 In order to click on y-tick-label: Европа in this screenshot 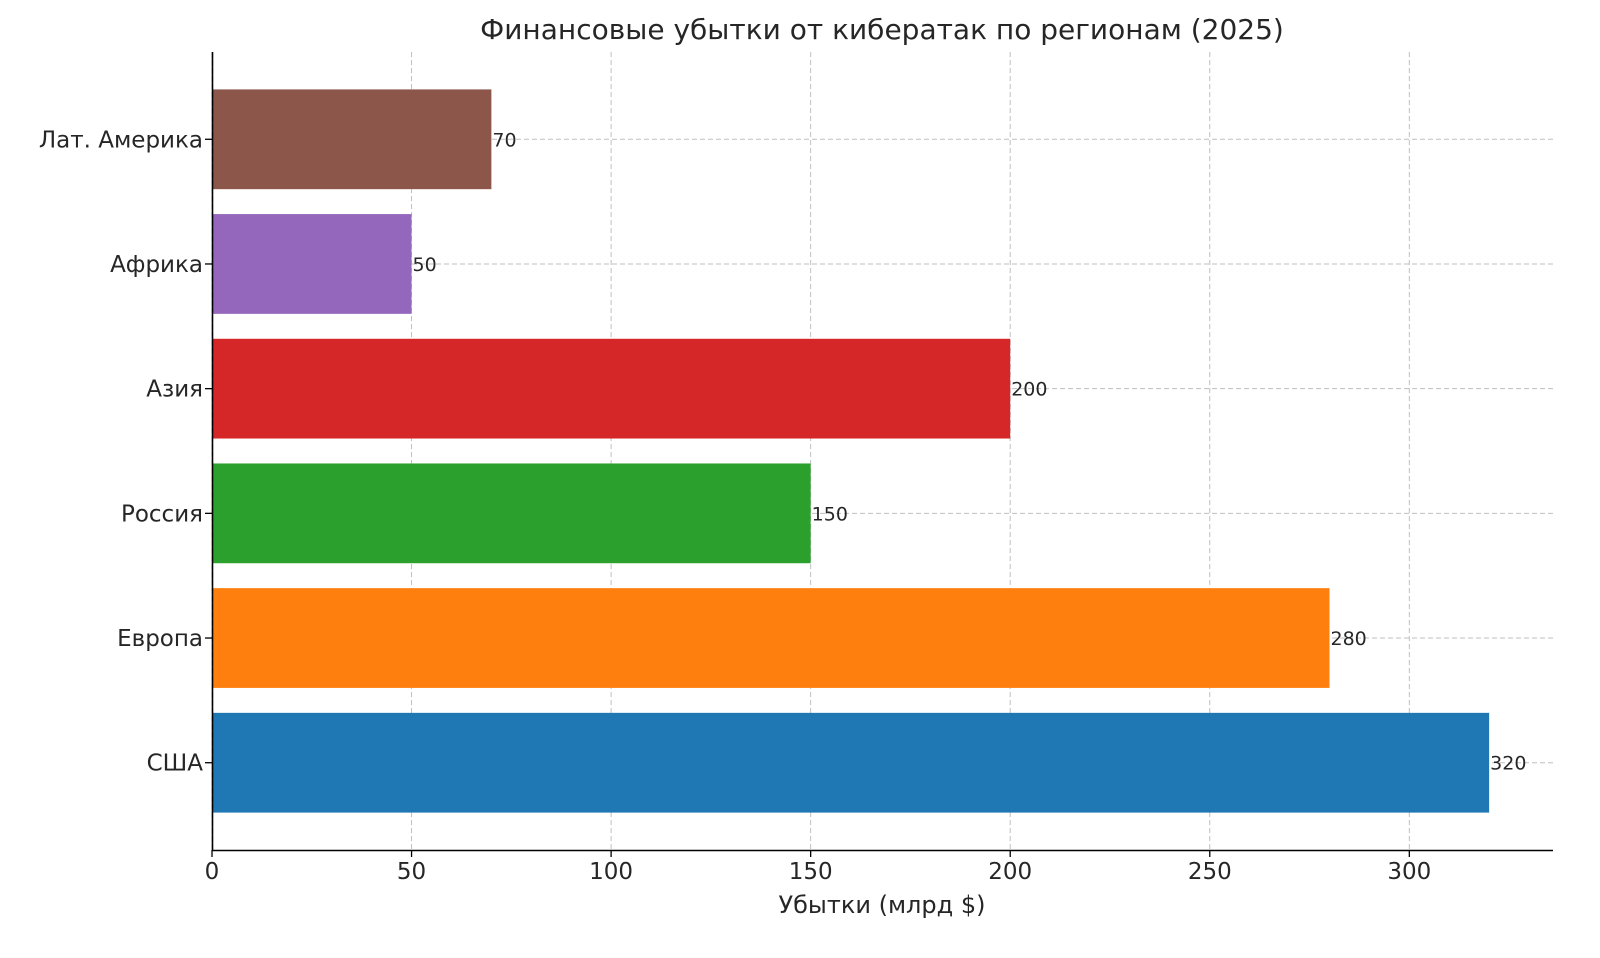, I will do `click(160, 639)`.